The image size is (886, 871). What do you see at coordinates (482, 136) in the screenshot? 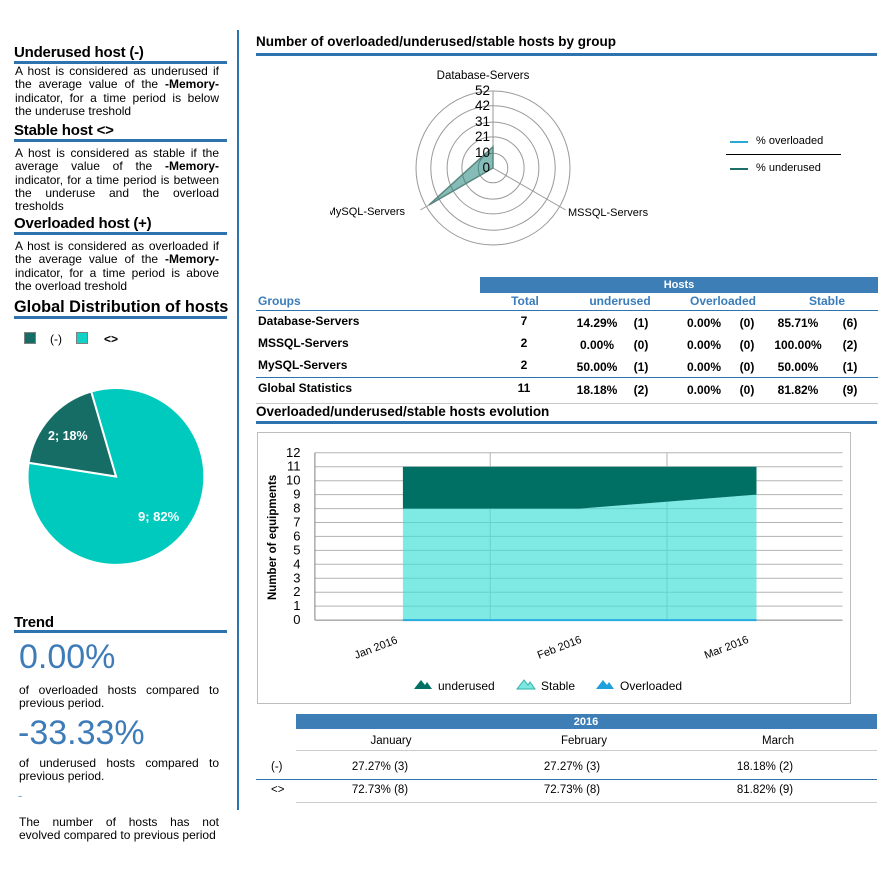
I see `svg-text: 21` at bounding box center [482, 136].